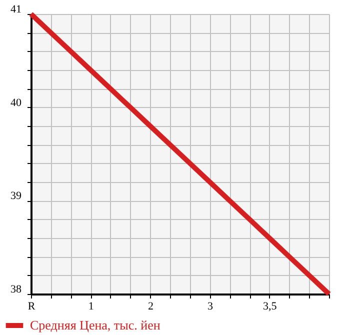  Describe the element at coordinates (32, 306) in the screenshot. I see `x-tick-label: R` at that location.